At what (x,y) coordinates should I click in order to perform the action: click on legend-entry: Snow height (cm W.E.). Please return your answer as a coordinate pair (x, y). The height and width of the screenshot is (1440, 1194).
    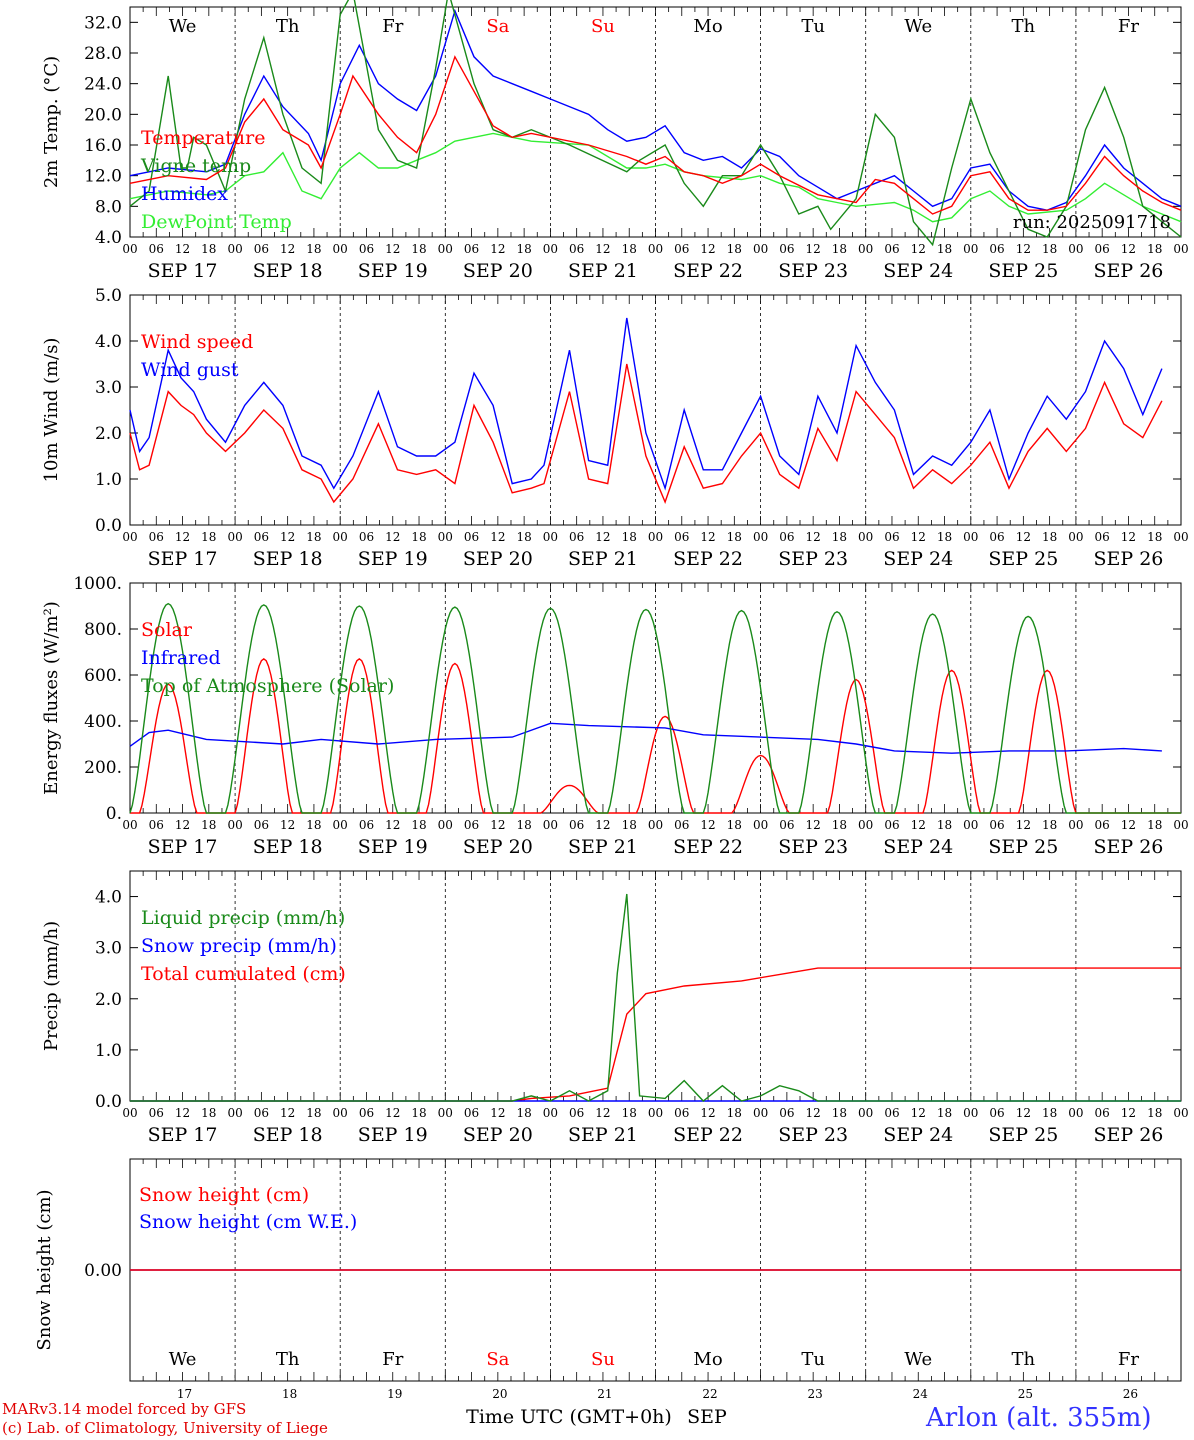
    Looking at the image, I should click on (248, 1222).